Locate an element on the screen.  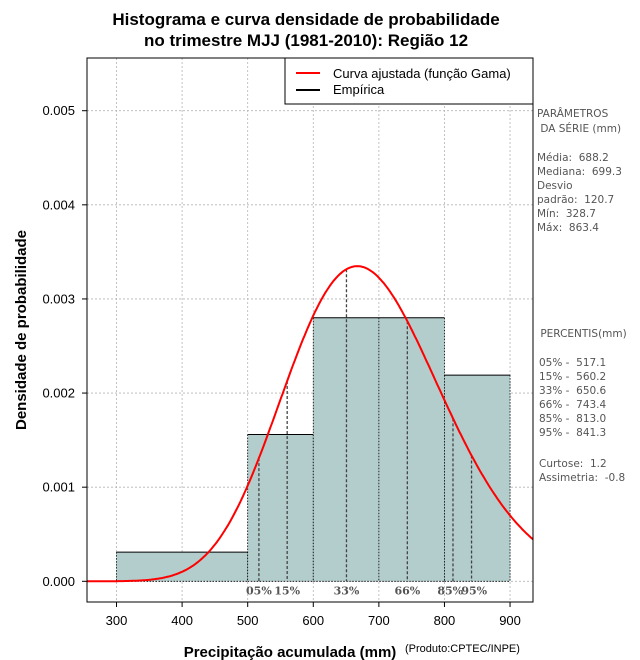
legend-box is located at coordinates (409, 81).